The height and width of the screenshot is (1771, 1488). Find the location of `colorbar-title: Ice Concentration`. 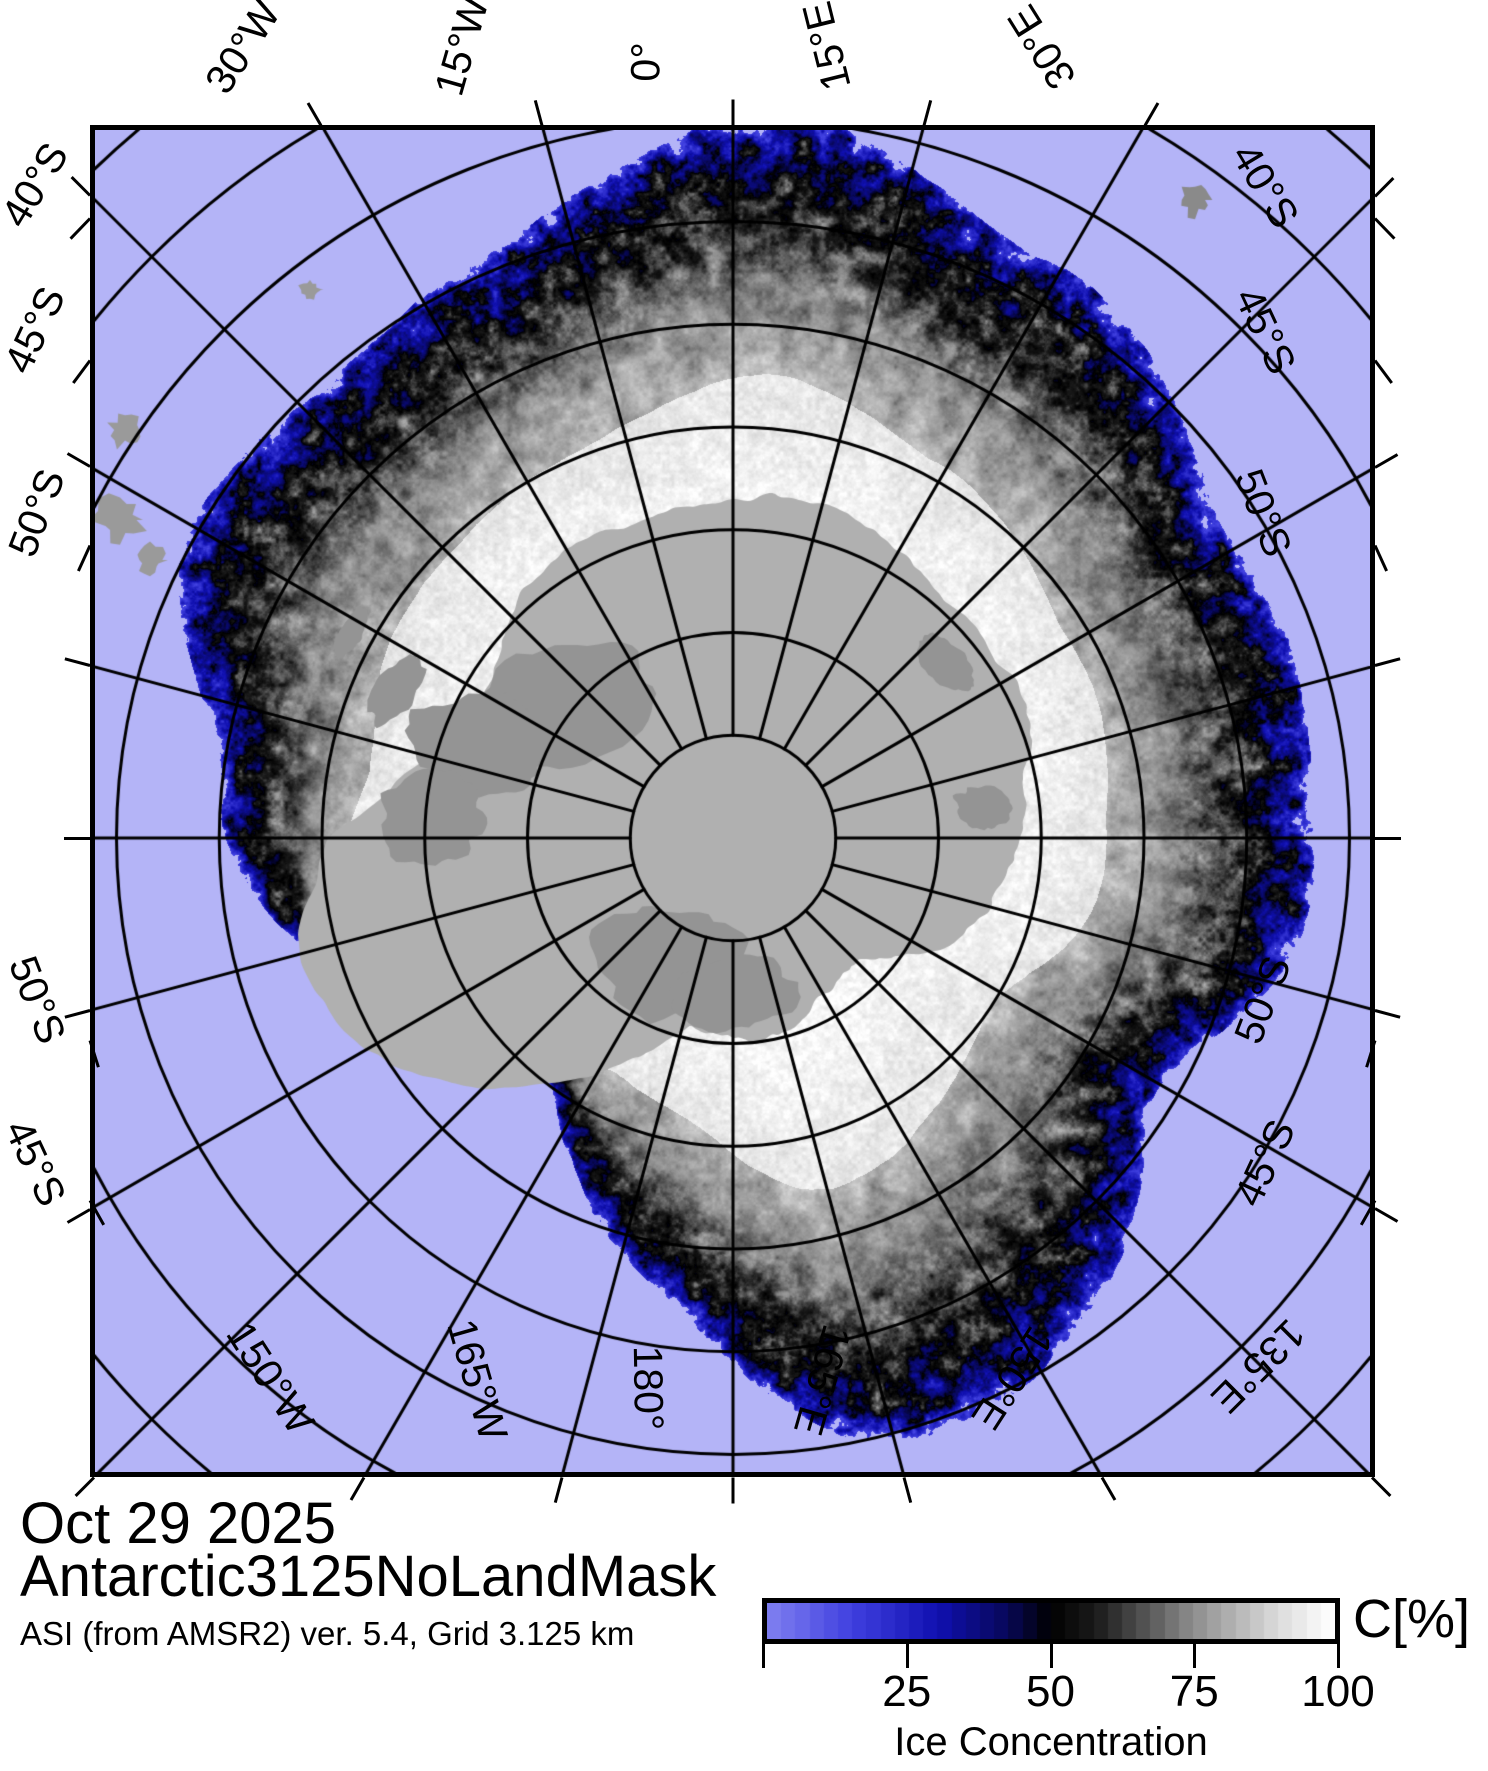

colorbar-title: Ice Concentration is located at coordinates (1051, 1742).